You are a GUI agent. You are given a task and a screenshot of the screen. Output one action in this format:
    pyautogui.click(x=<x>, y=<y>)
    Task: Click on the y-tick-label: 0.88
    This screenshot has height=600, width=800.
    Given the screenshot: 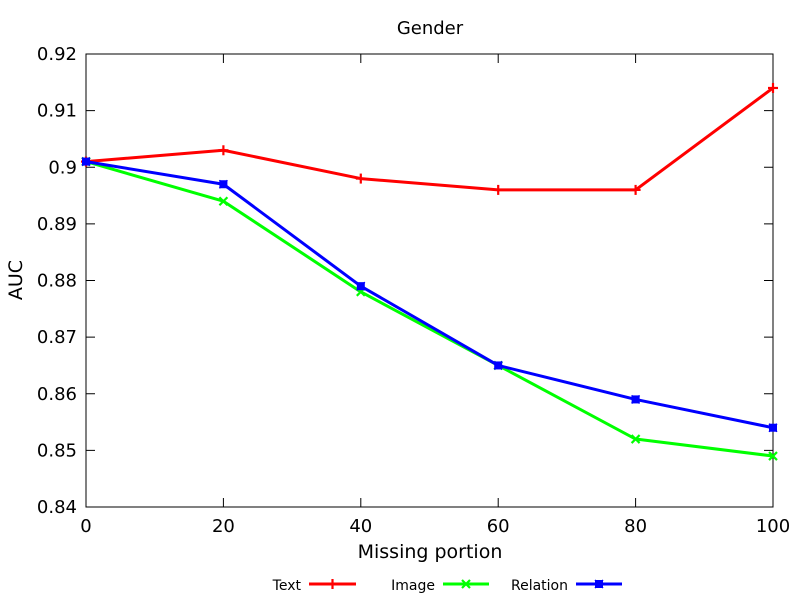 What is the action you would take?
    pyautogui.click(x=57, y=281)
    